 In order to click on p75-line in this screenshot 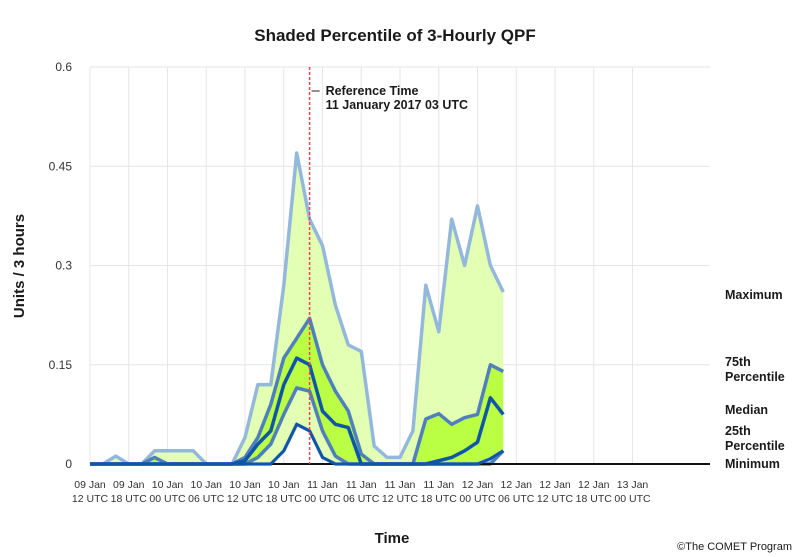, I will do `click(297, 391)`.